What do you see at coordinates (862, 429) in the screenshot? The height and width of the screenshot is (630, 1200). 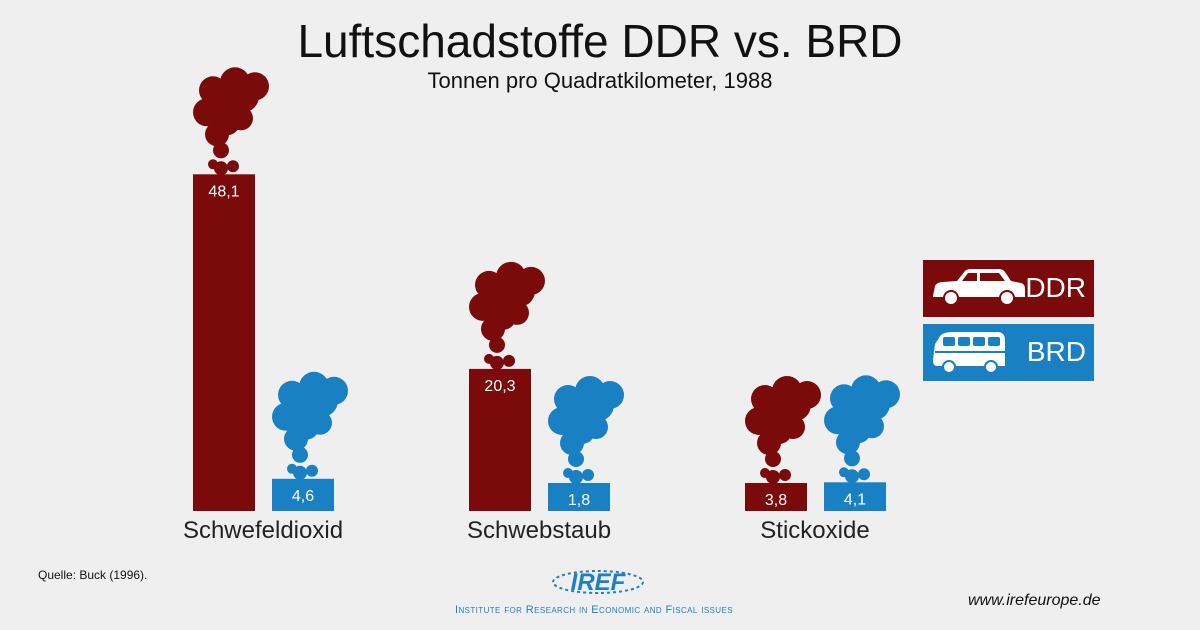 I see `smoke-brd-stickoxide` at bounding box center [862, 429].